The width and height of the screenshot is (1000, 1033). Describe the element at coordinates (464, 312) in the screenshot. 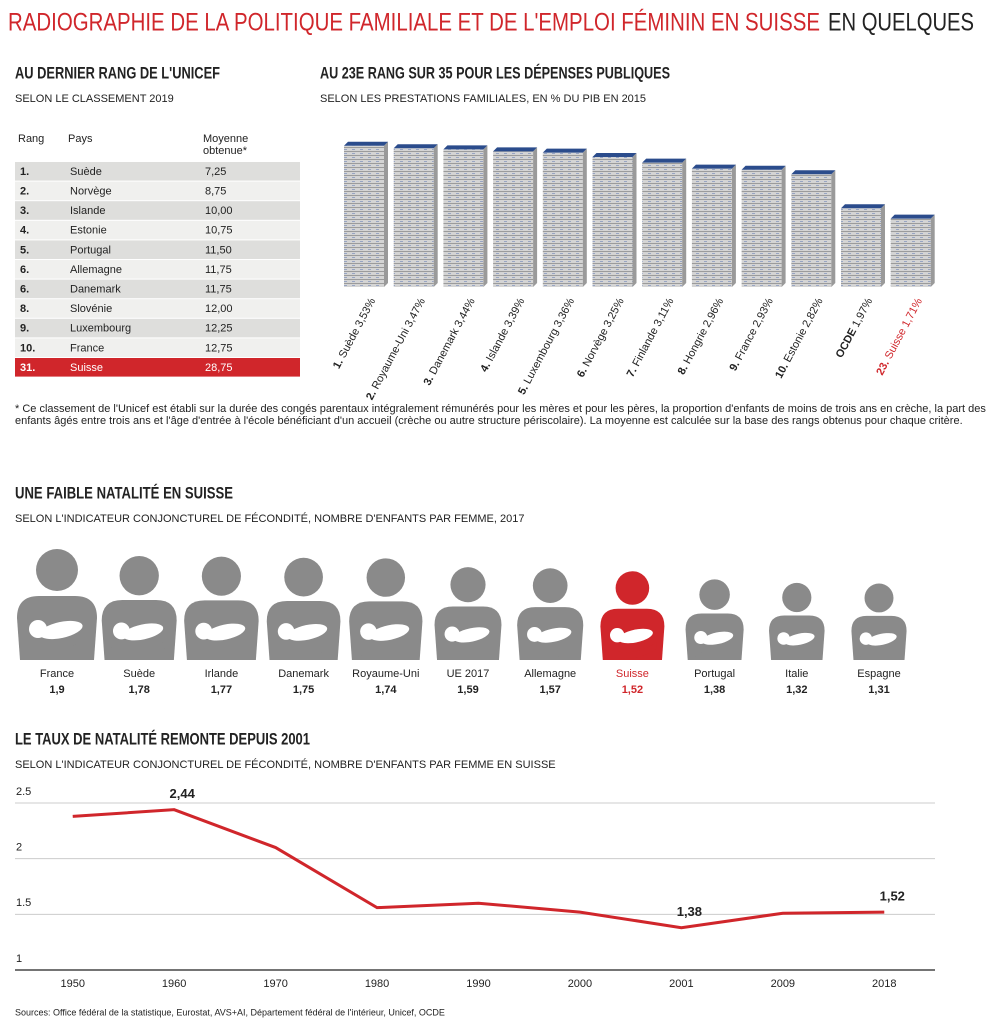

I see `value-label: 3,44%` at that location.